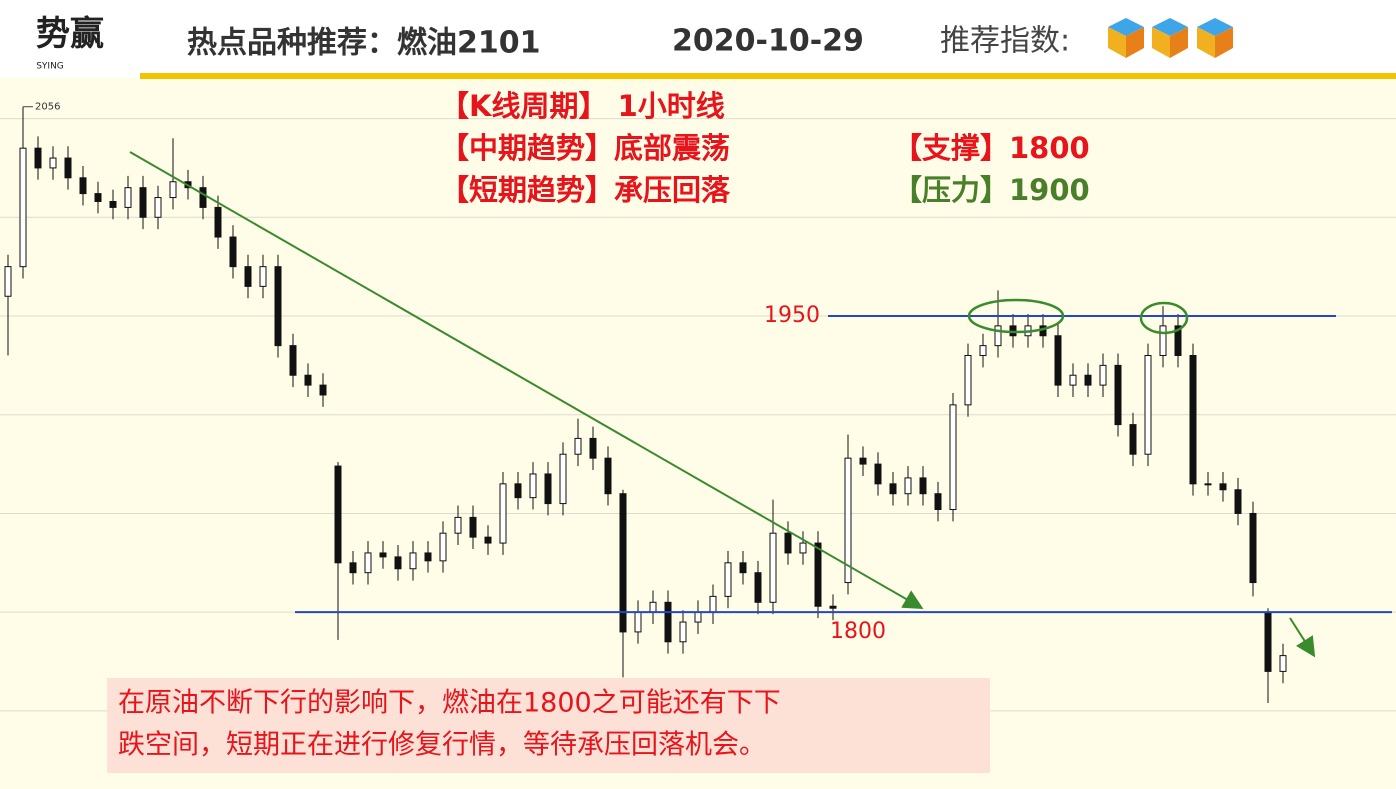 The image size is (1396, 789). I want to click on date: 2020-10-29, so click(768, 41).